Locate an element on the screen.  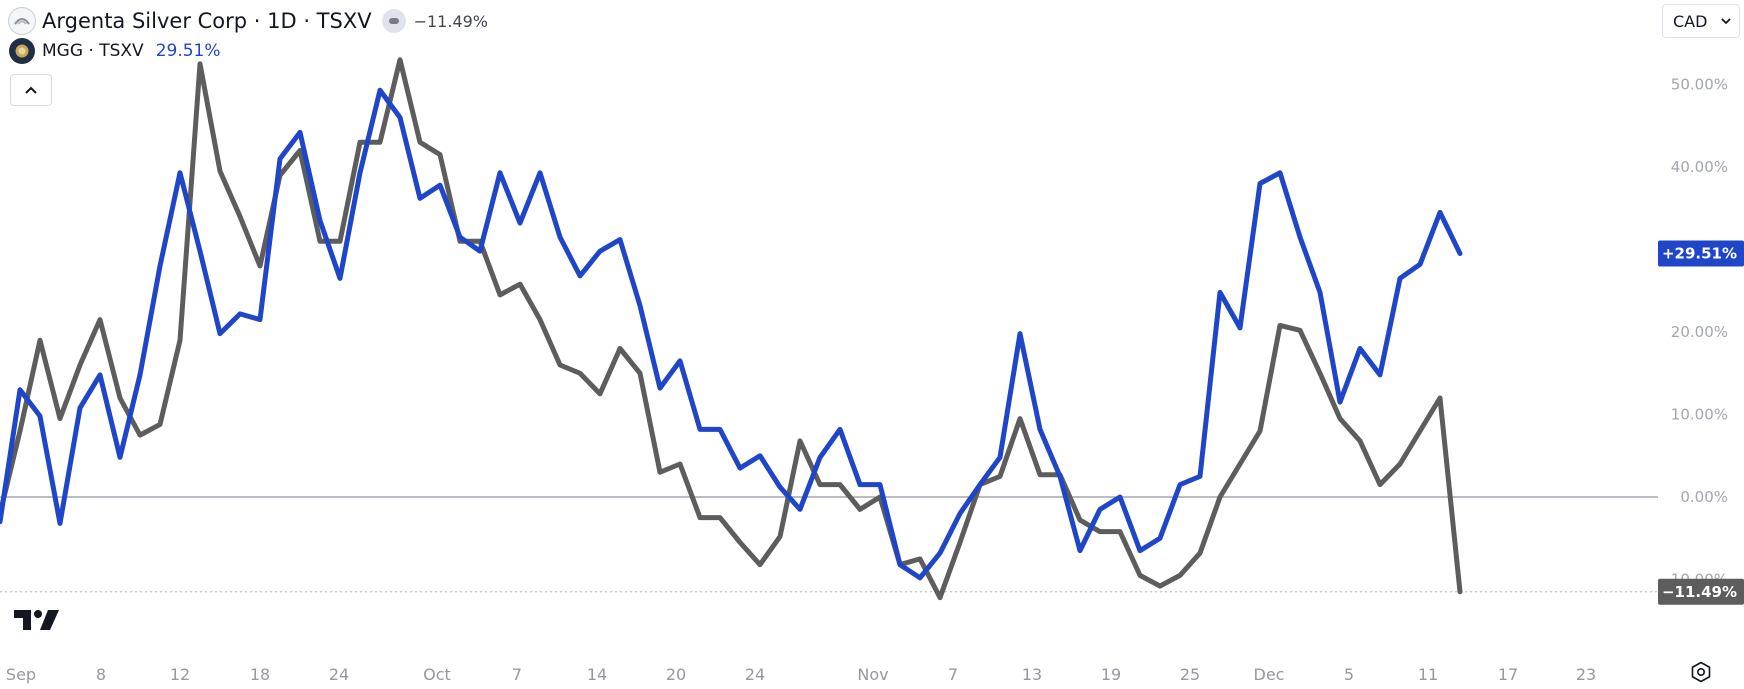
x-tick-label: 12 is located at coordinates (180, 674).